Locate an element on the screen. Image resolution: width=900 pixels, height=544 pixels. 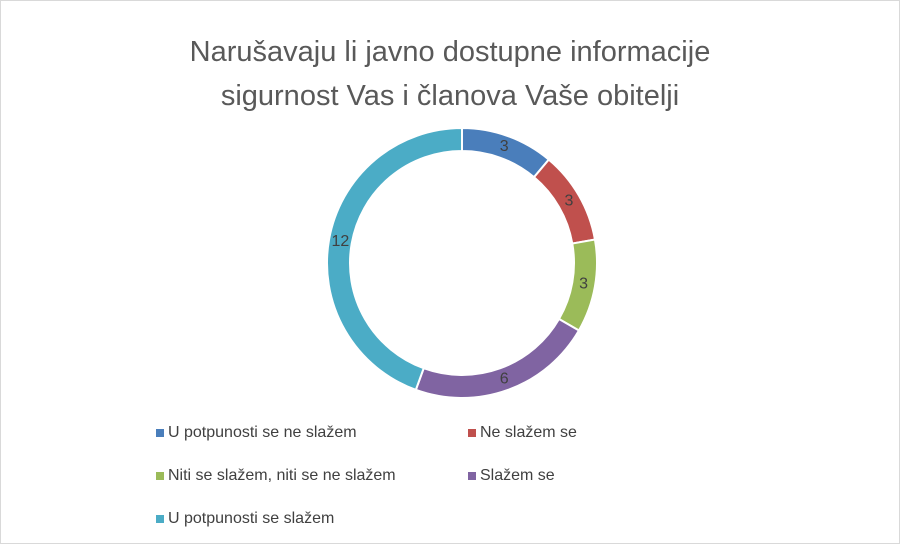
donut-slice is located at coordinates (394, 259).